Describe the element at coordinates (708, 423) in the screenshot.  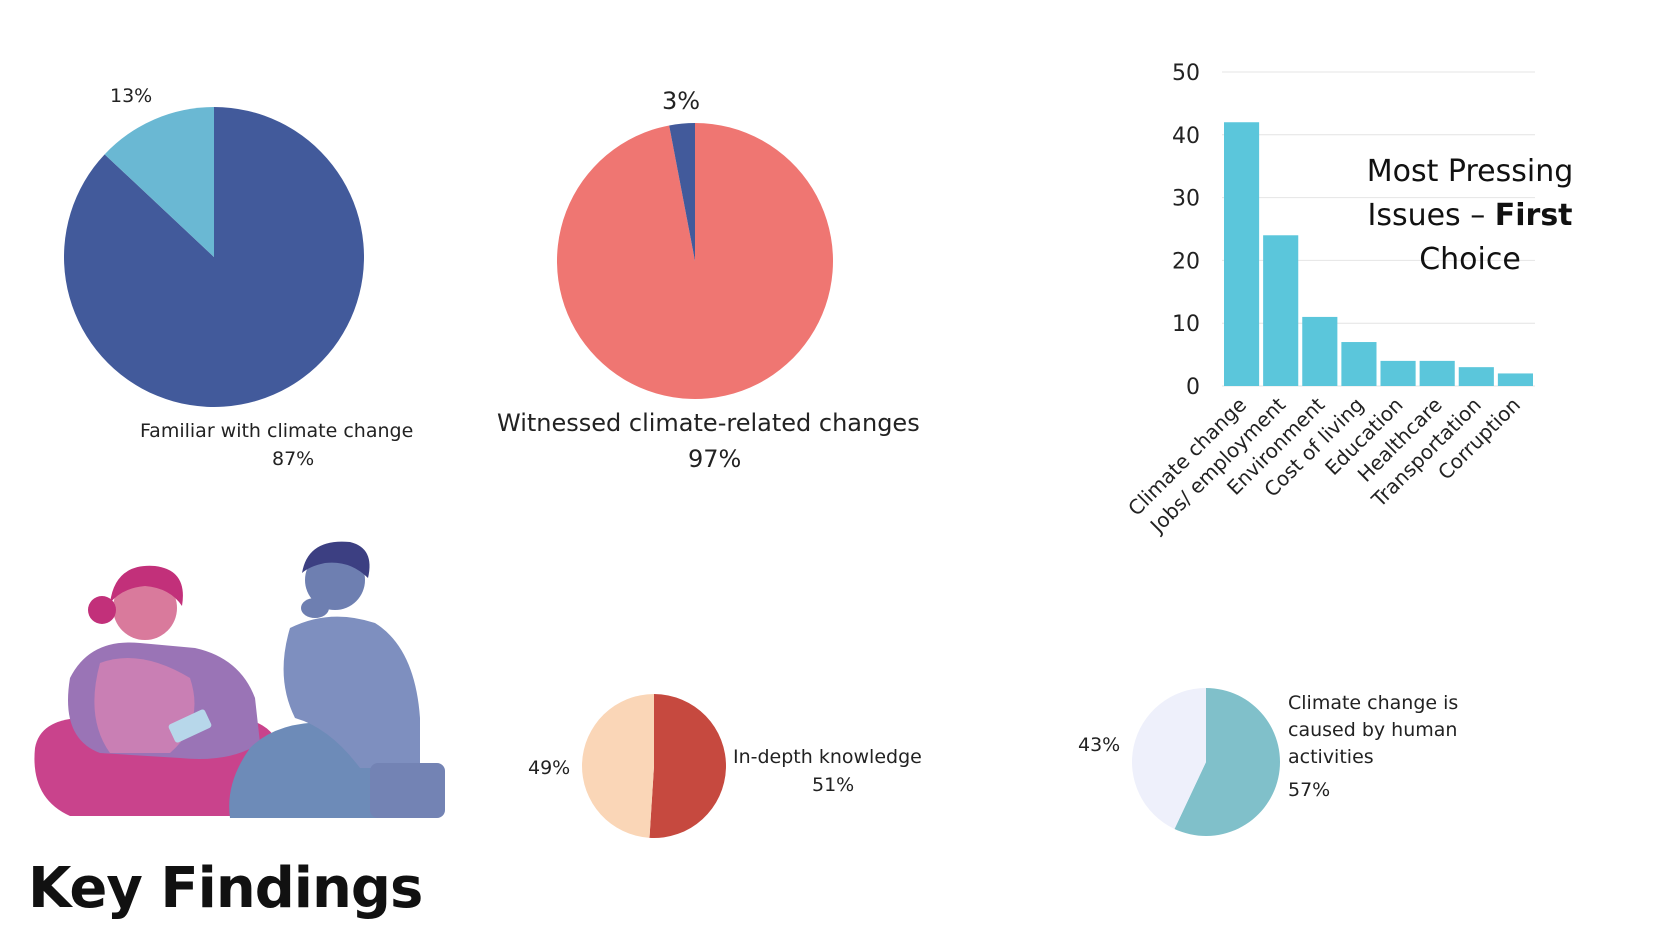
I see `pie2-label: Witnessed climate-related changes` at that location.